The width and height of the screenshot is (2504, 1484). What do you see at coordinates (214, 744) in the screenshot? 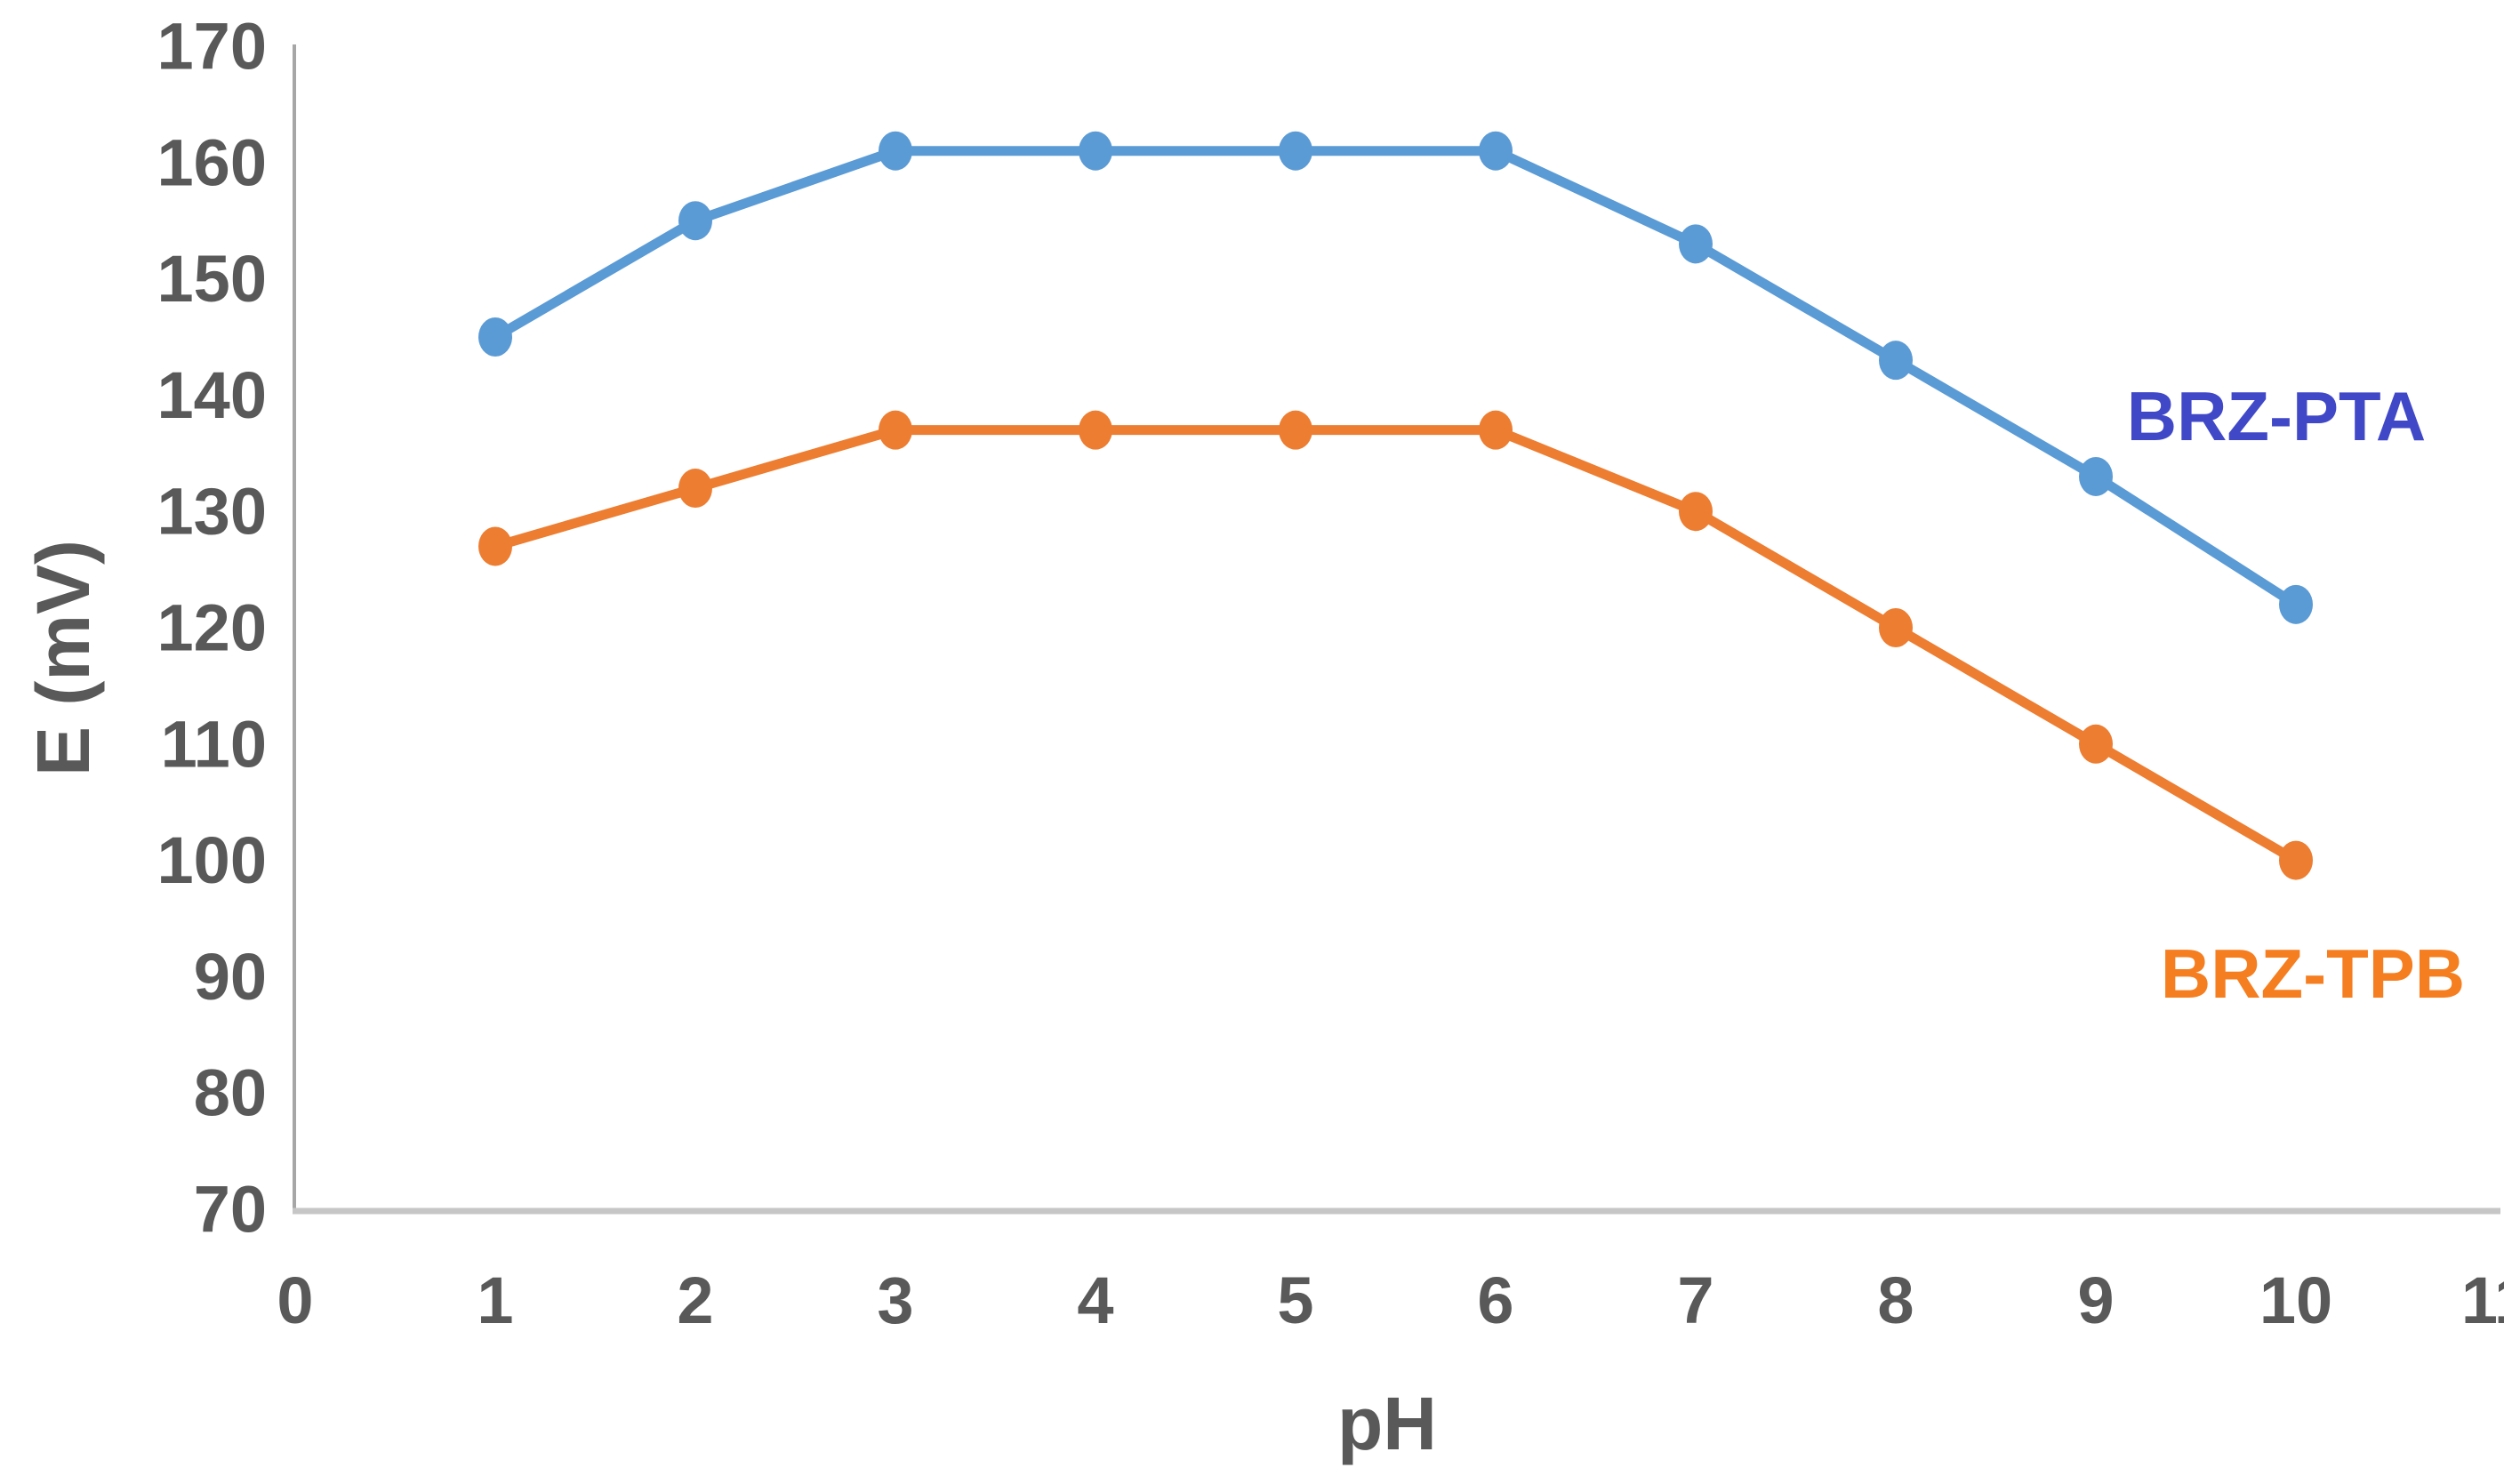
I see `y-tick-label-110: 110` at bounding box center [214, 744].